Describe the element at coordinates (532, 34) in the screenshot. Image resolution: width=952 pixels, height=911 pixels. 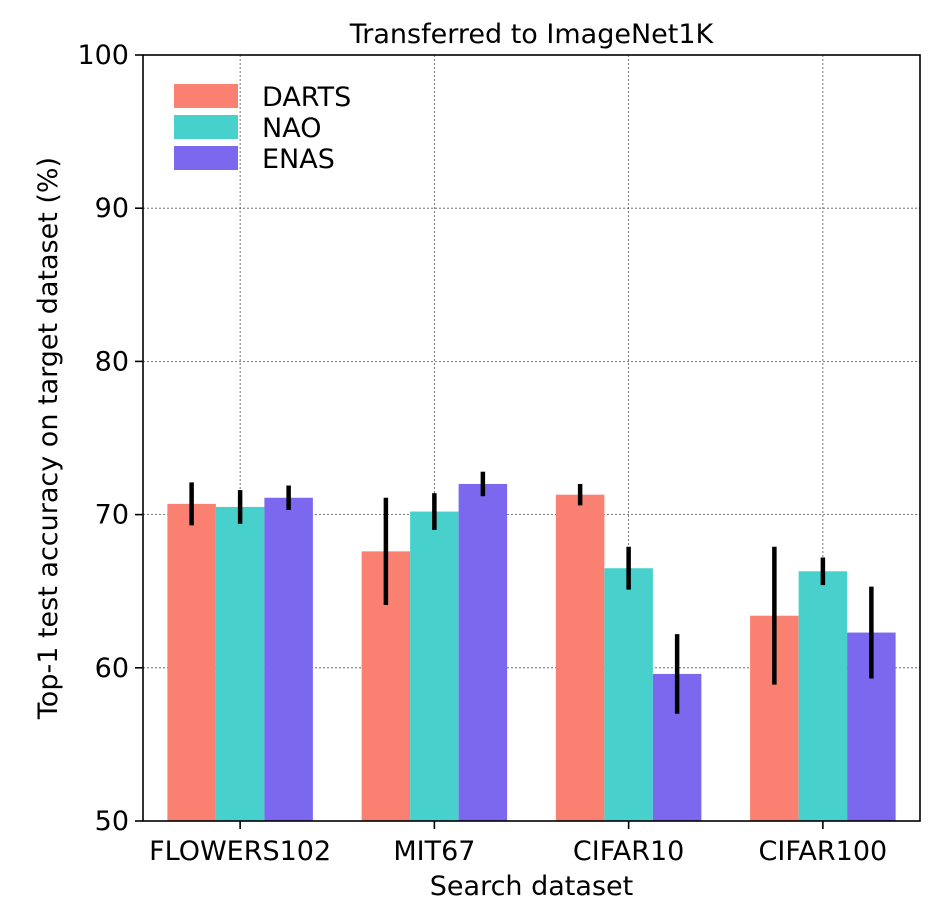
I see `chart-title: Transferred to ImageNet1K` at that location.